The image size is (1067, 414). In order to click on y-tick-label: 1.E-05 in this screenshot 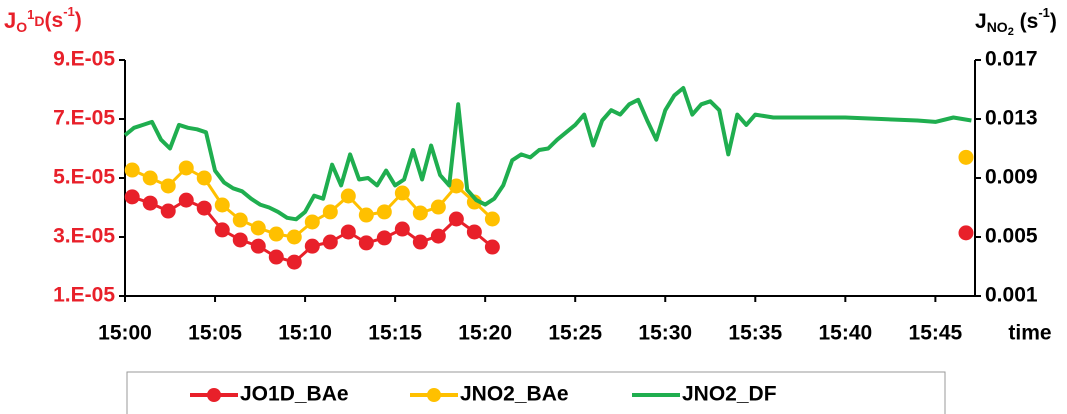, I will do `click(84, 295)`.